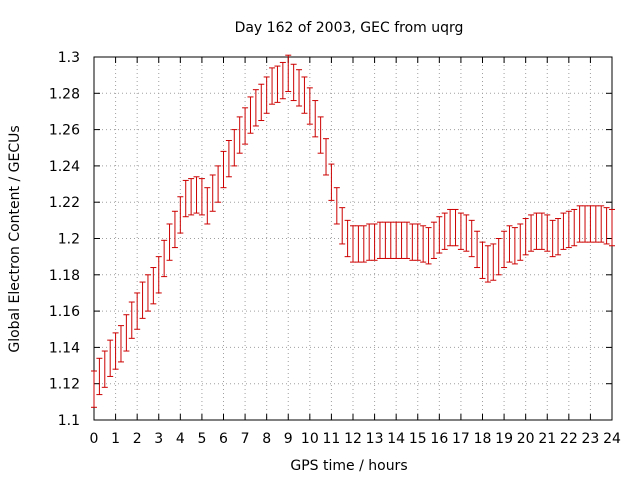 Image resolution: width=640 pixels, height=480 pixels. Describe the element at coordinates (439, 439) in the screenshot. I see `x-tick-label: 16` at that location.